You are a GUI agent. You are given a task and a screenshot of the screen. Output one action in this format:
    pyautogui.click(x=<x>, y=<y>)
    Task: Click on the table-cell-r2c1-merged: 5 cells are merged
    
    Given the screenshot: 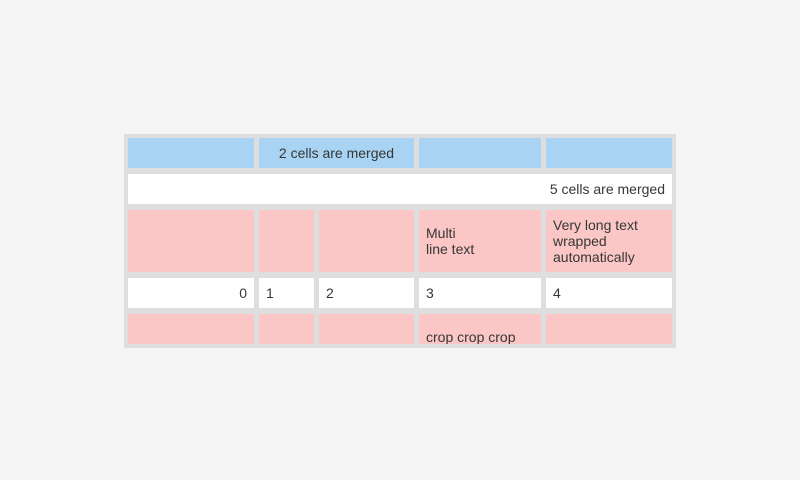 What is the action you would take?
    pyautogui.click(x=400, y=189)
    